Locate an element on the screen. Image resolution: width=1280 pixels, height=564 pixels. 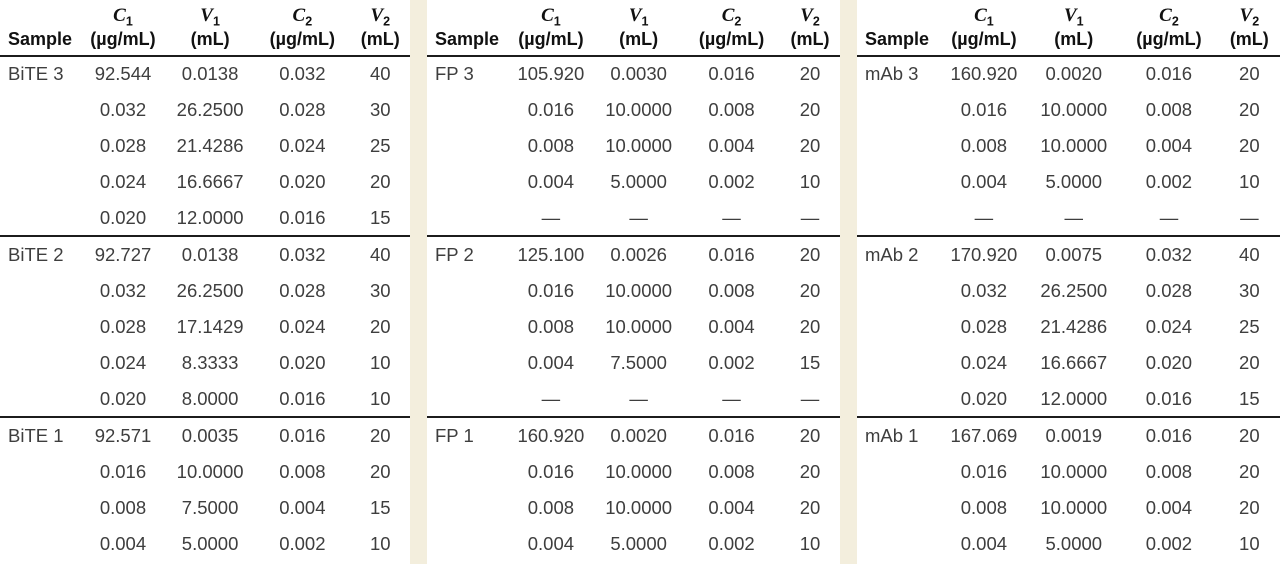
sample-cell: mAb 3 is located at coordinates (892, 74).